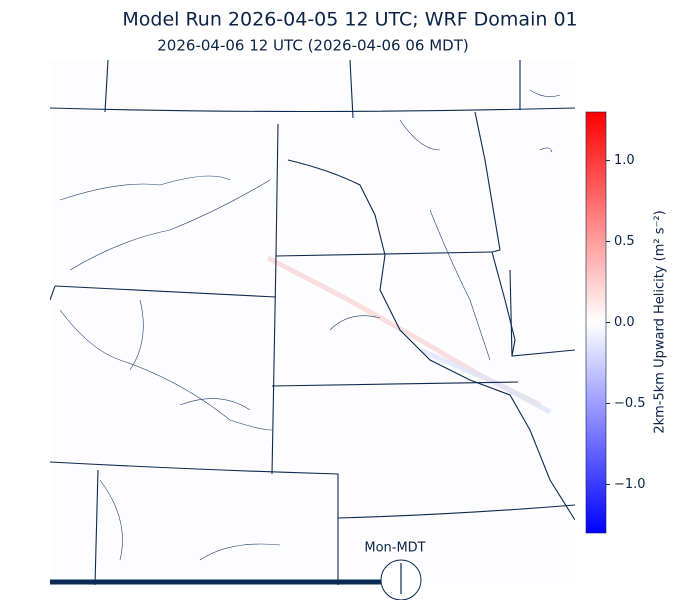 The height and width of the screenshot is (604, 700). I want to click on colorbar-ticks: 1.0 0.5 0.0 −0.5 −1.0, so click(626, 322).